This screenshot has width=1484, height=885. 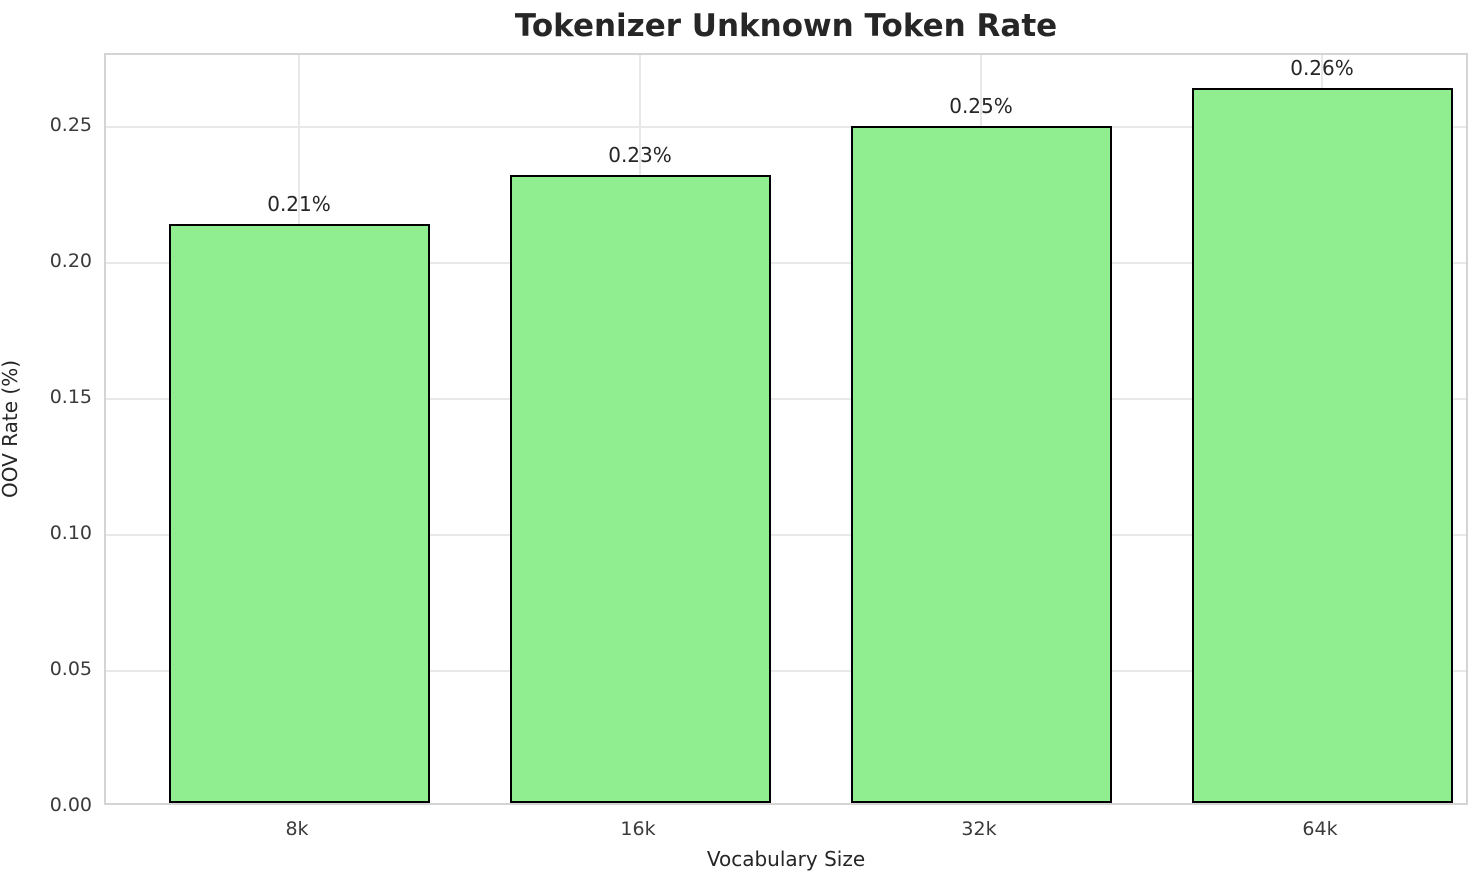 I want to click on bar-value-label: 0.25%, so click(x=981, y=106).